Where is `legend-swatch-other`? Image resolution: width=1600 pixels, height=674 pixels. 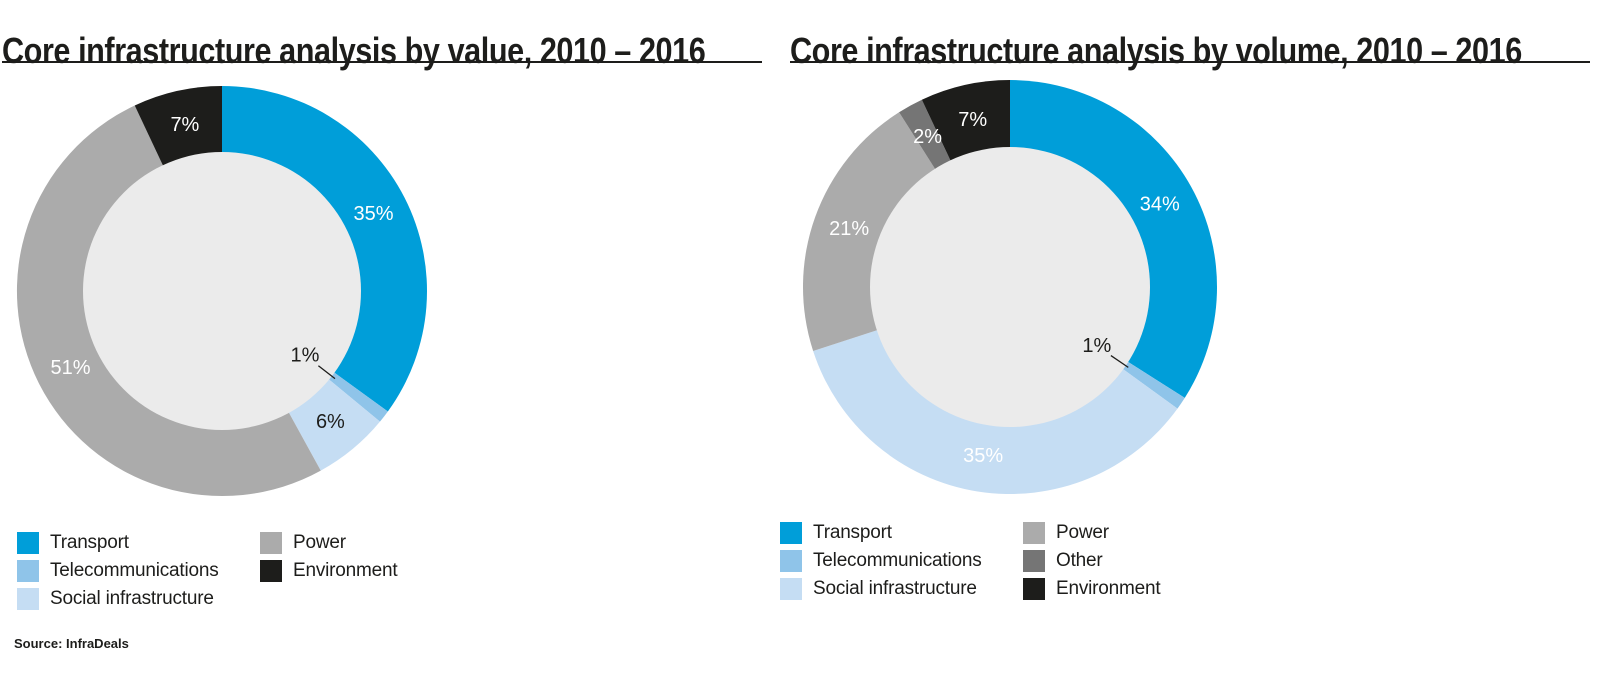
legend-swatch-other is located at coordinates (1034, 561).